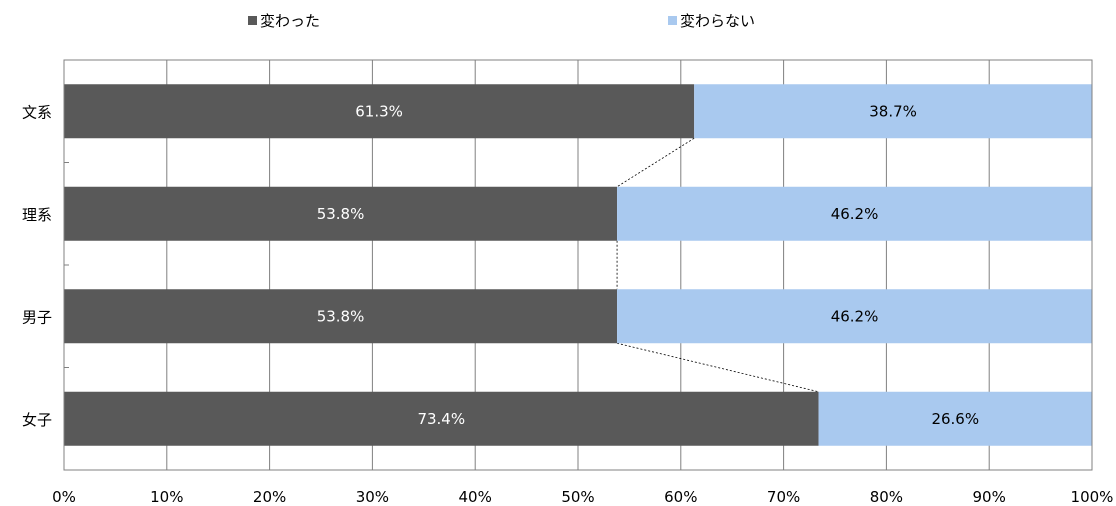  I want to click on x-tick-label: 40%, so click(475, 497).